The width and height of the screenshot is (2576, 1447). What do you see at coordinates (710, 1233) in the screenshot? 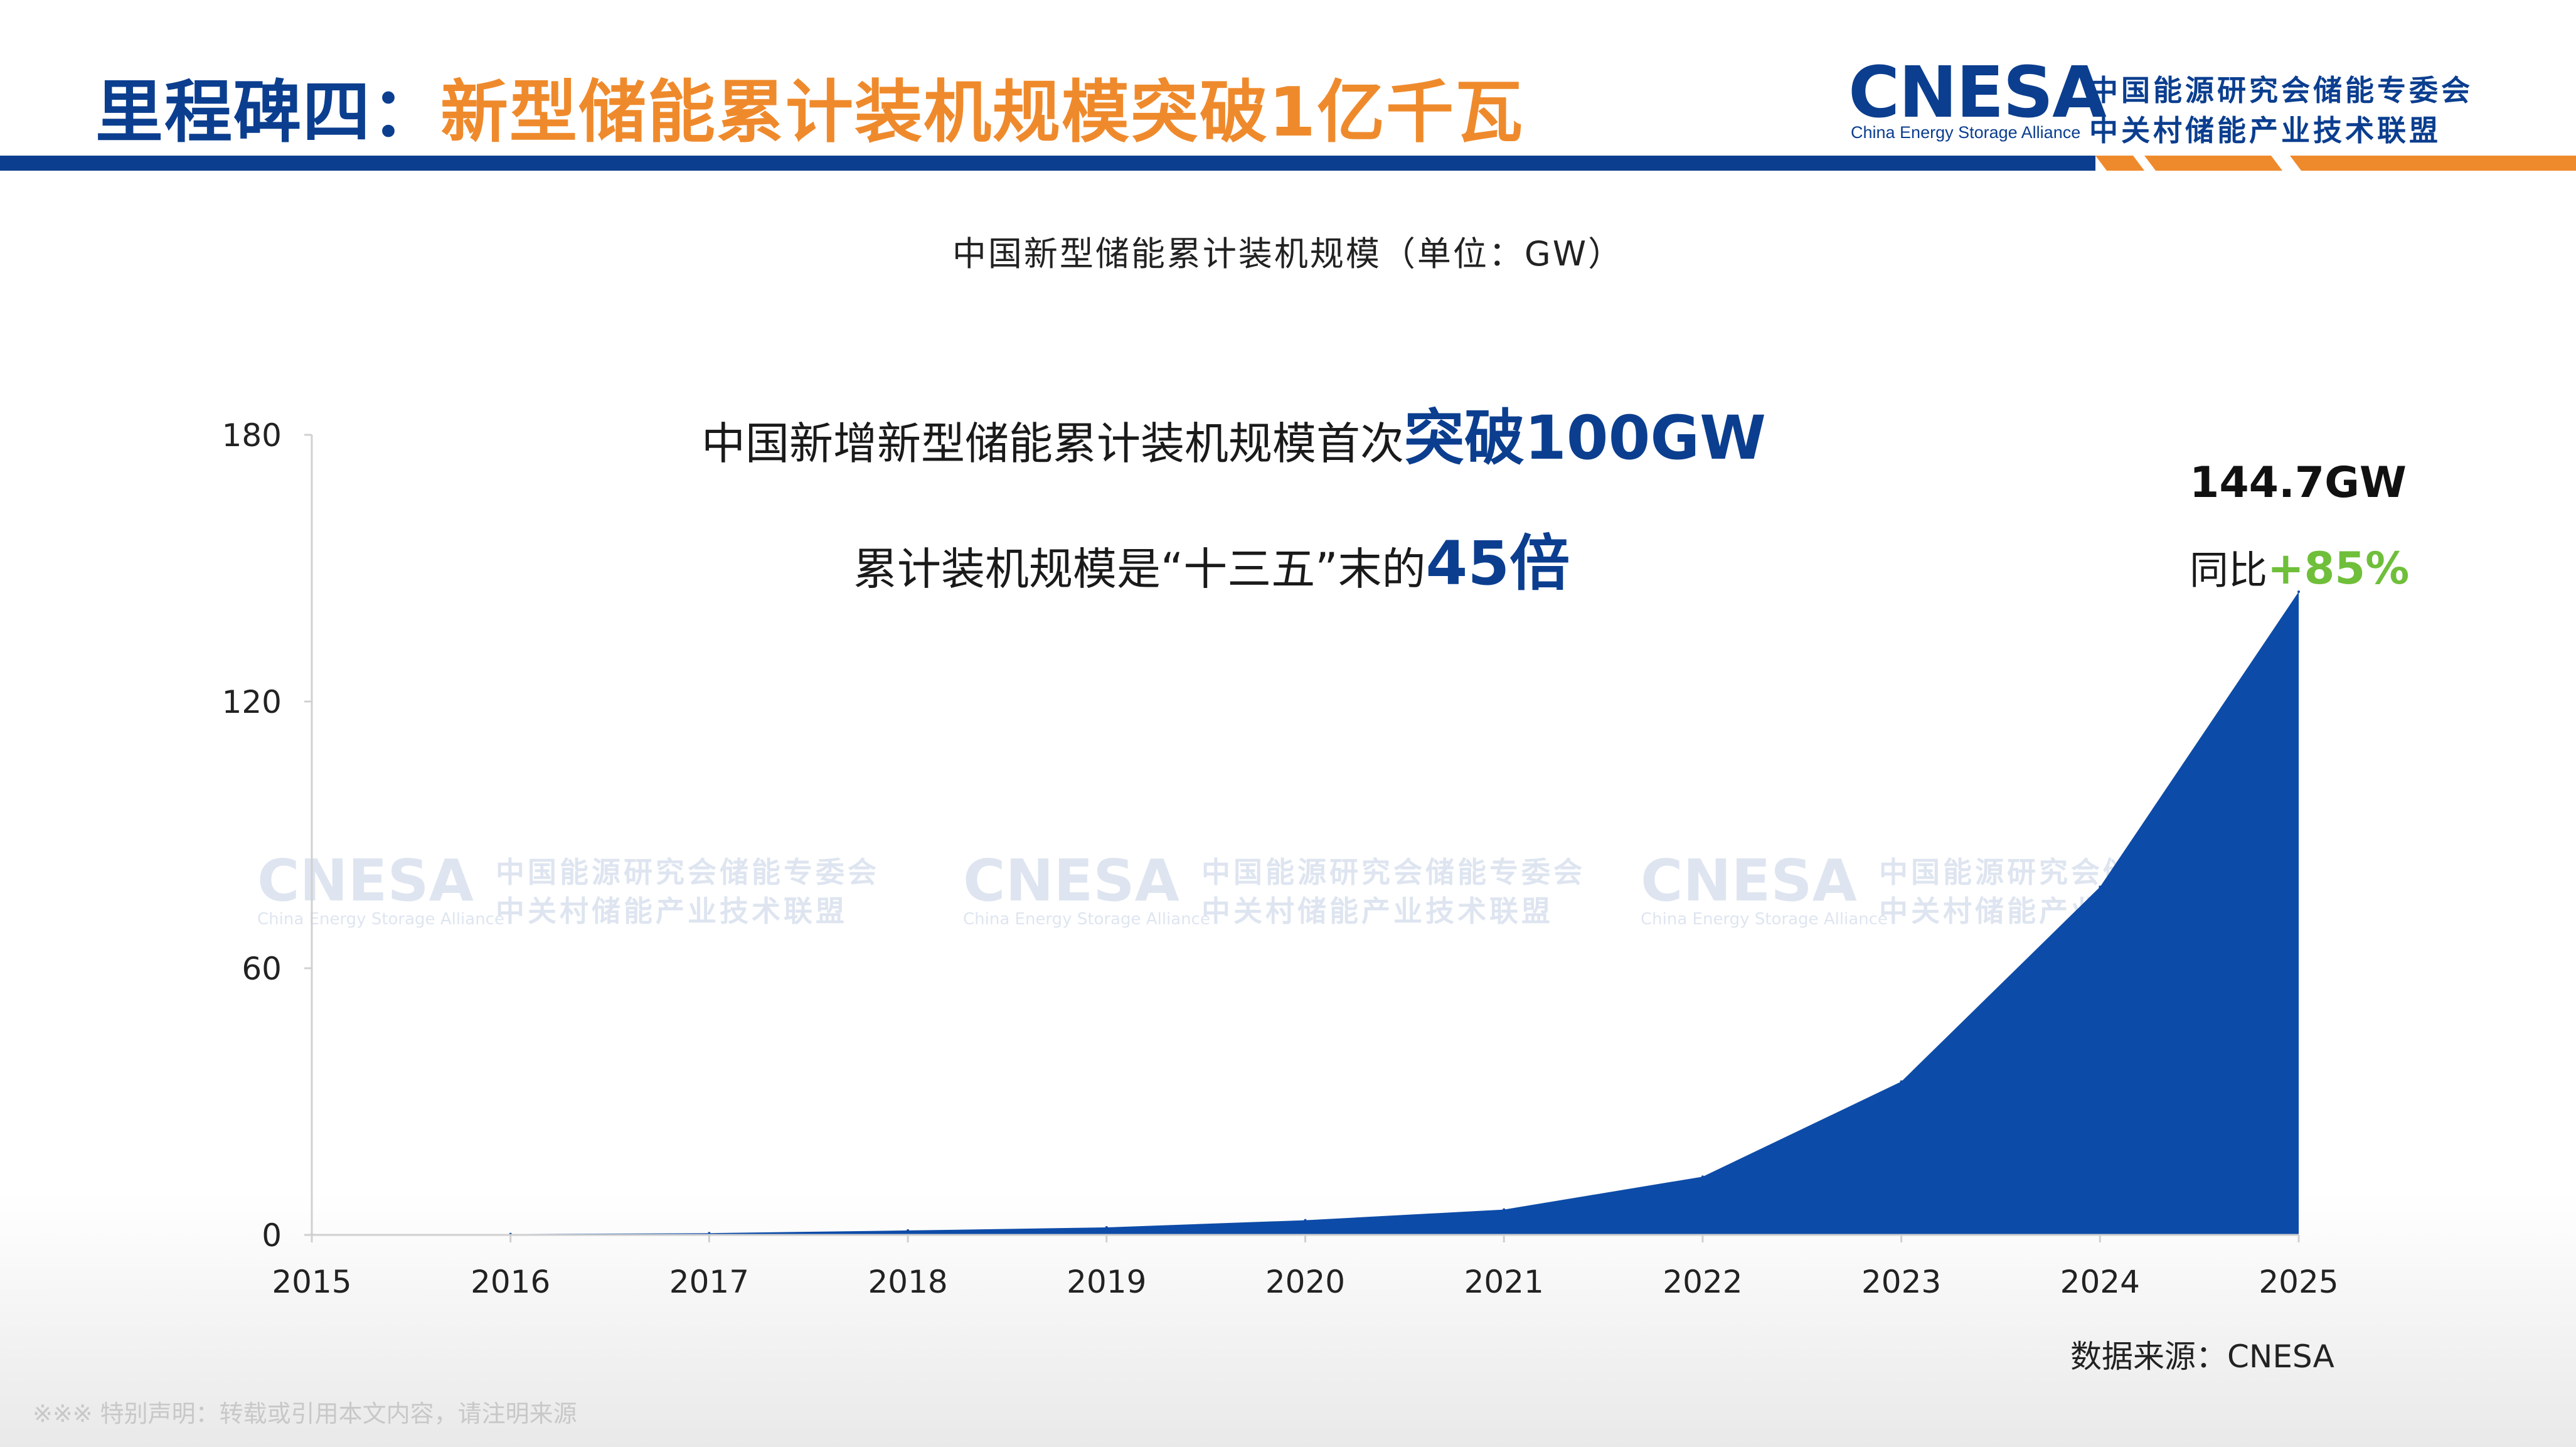
I see `data-point-2017` at bounding box center [710, 1233].